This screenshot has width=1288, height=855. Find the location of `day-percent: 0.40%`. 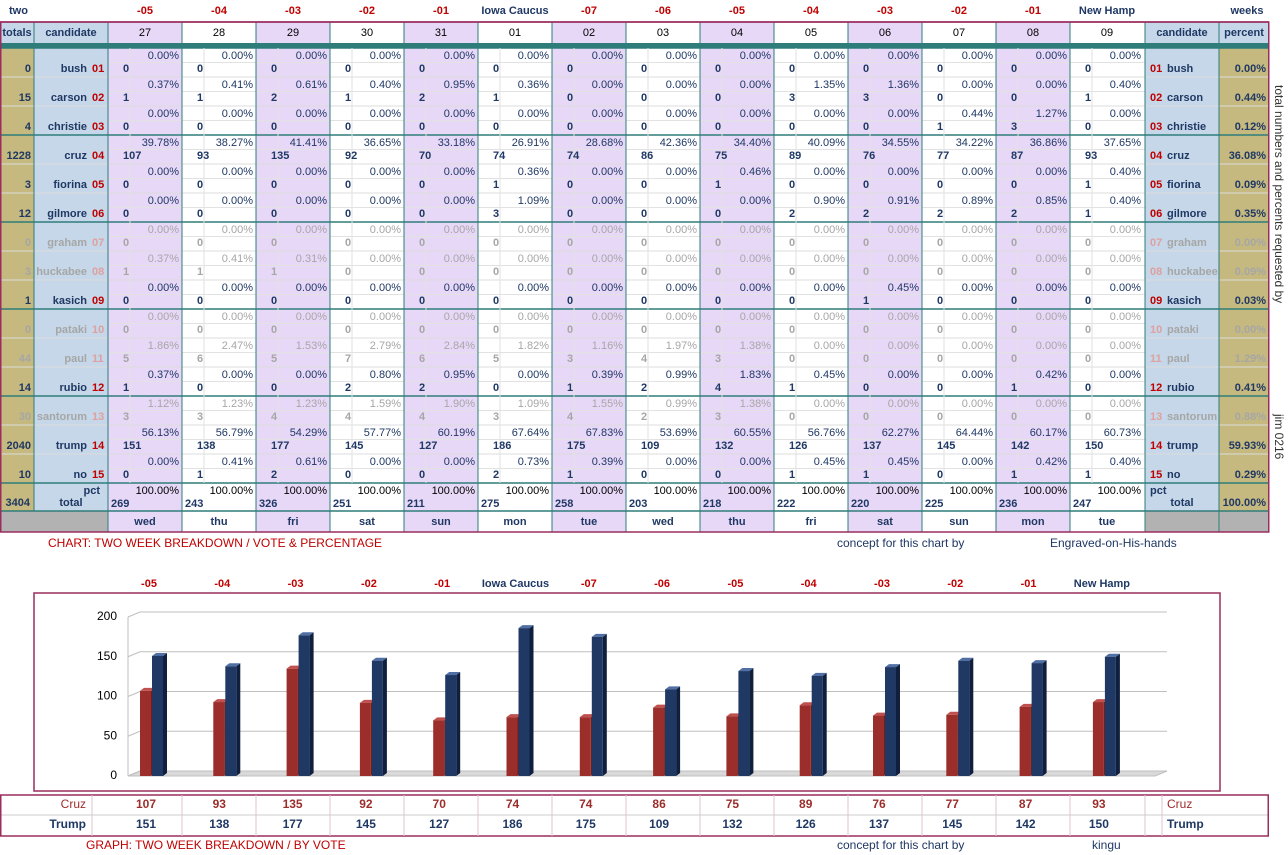

day-percent: 0.40% is located at coordinates (1125, 462).